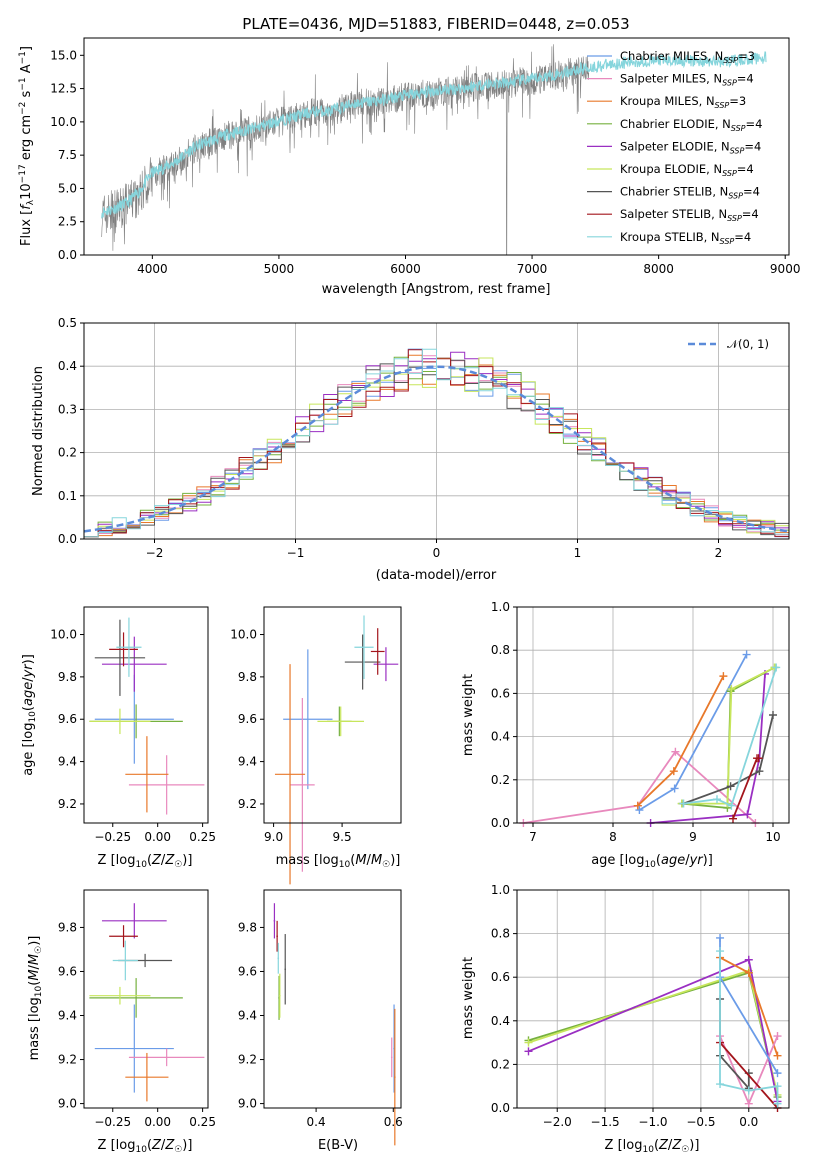 The width and height of the screenshot is (819, 1170). What do you see at coordinates (436, 443) in the screenshot?
I see `histogram-step-line` at bounding box center [436, 443].